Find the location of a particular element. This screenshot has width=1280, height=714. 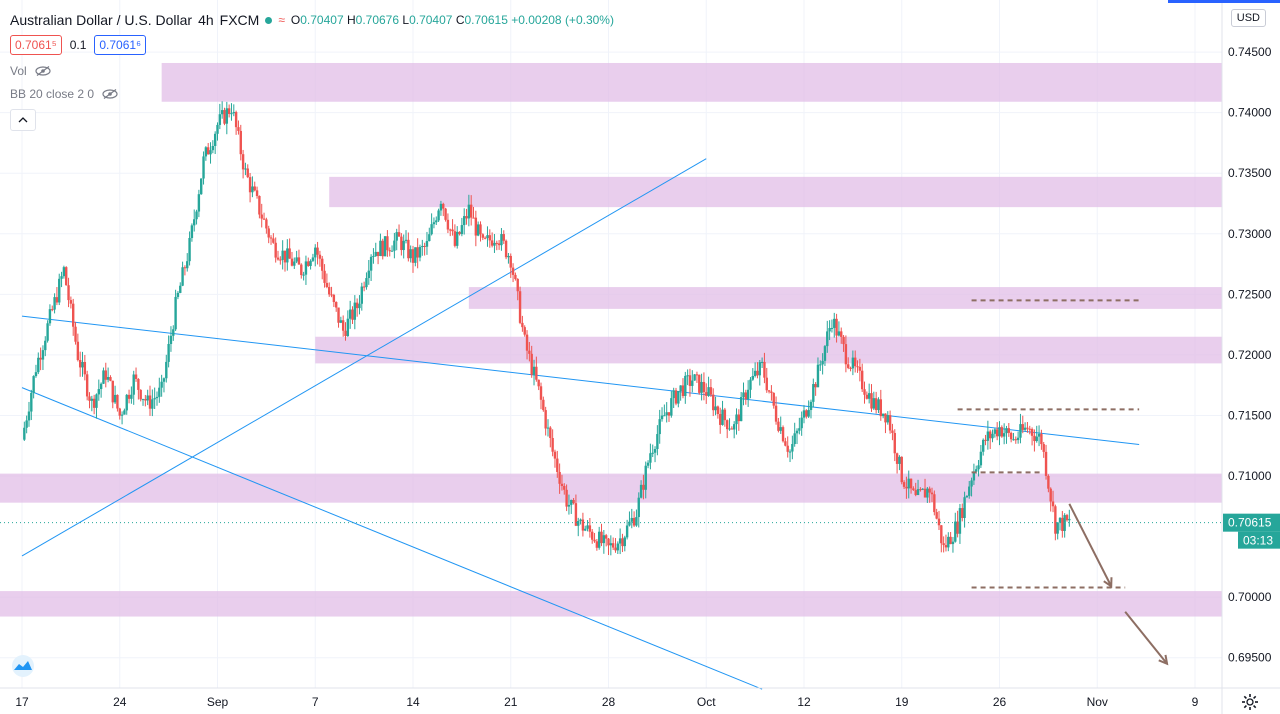

buy-button: 0.7061⁶ is located at coordinates (120, 45).